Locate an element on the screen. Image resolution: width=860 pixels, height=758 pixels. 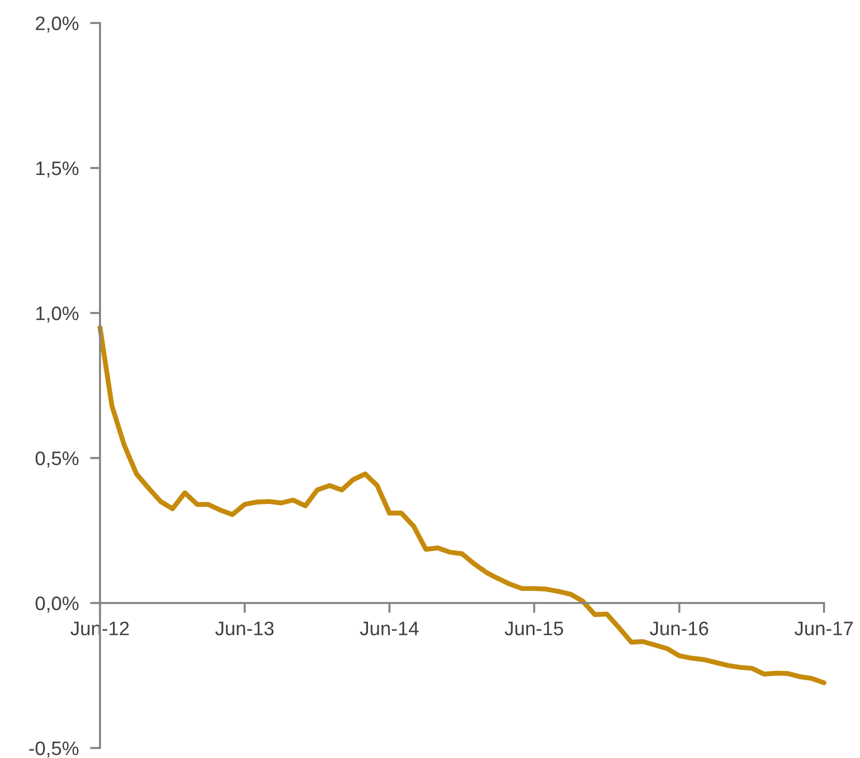
x-tick-label: Jun-13 is located at coordinates (244, 629).